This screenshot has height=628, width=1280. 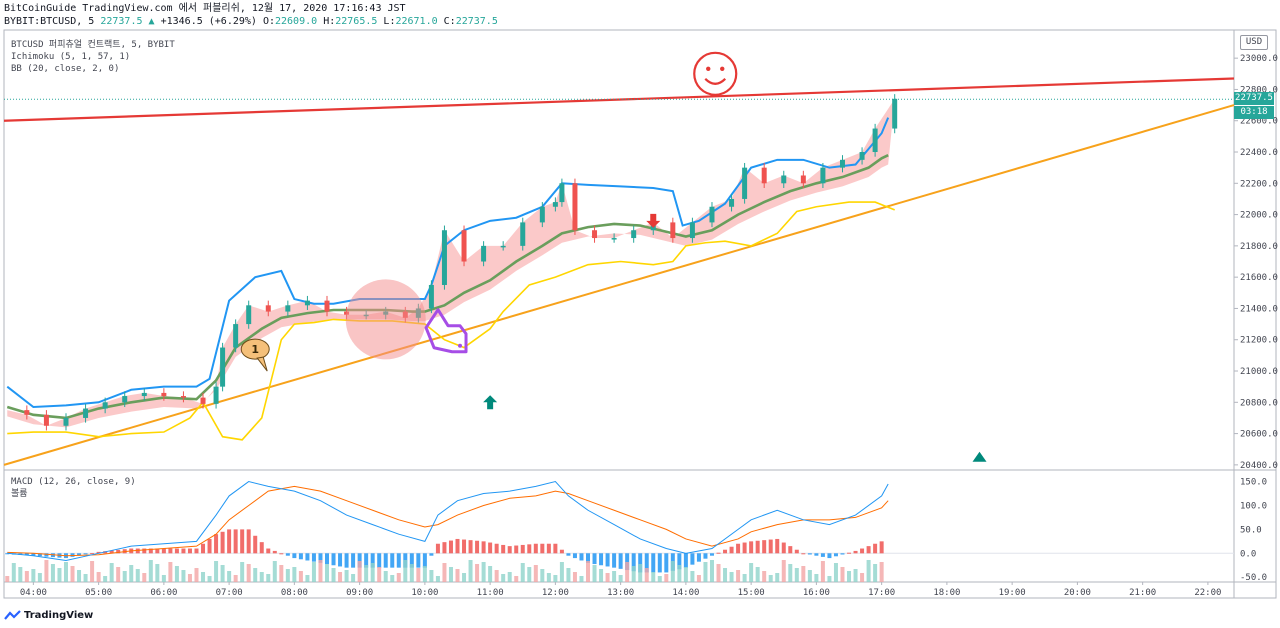 What do you see at coordinates (121, 21) in the screenshot?
I see `last-price: 22737.5` at bounding box center [121, 21].